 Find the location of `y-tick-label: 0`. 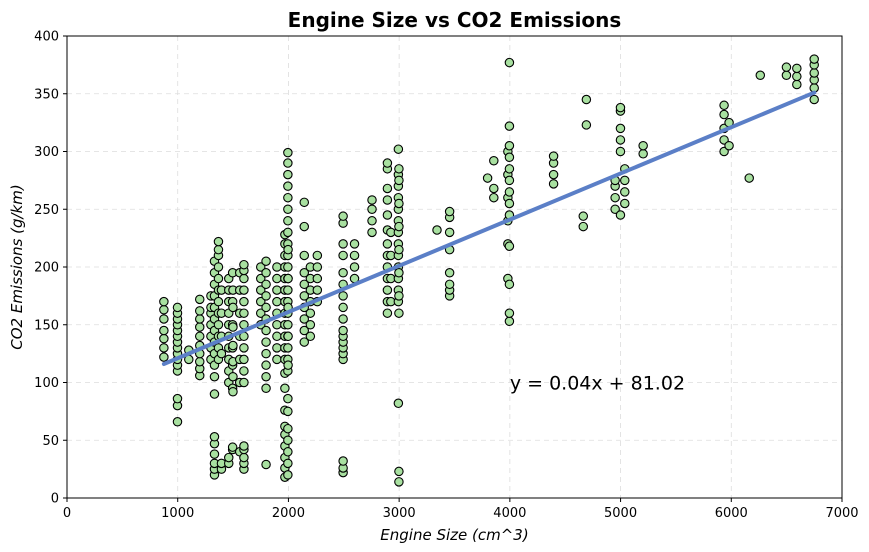

y-tick-label: 0 is located at coordinates (55, 499).